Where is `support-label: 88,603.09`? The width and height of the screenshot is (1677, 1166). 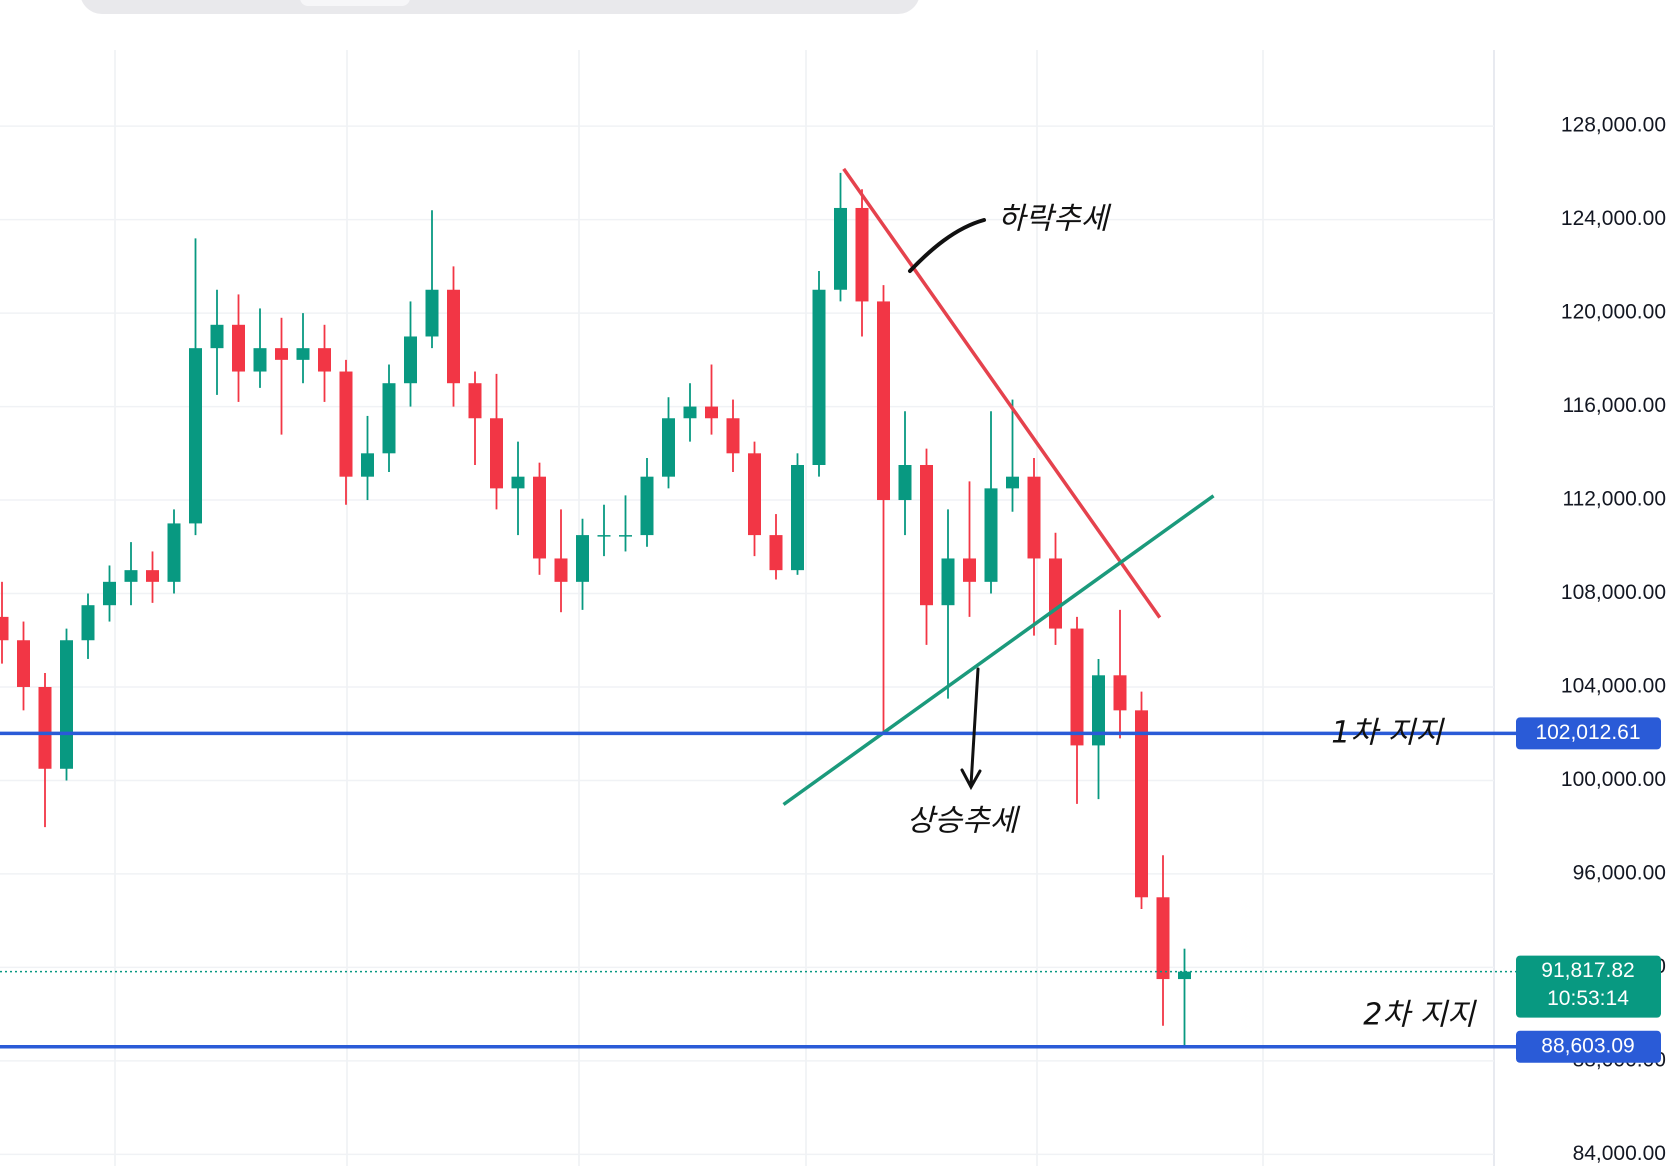
support-label: 88,603.09 is located at coordinates (1587, 1045).